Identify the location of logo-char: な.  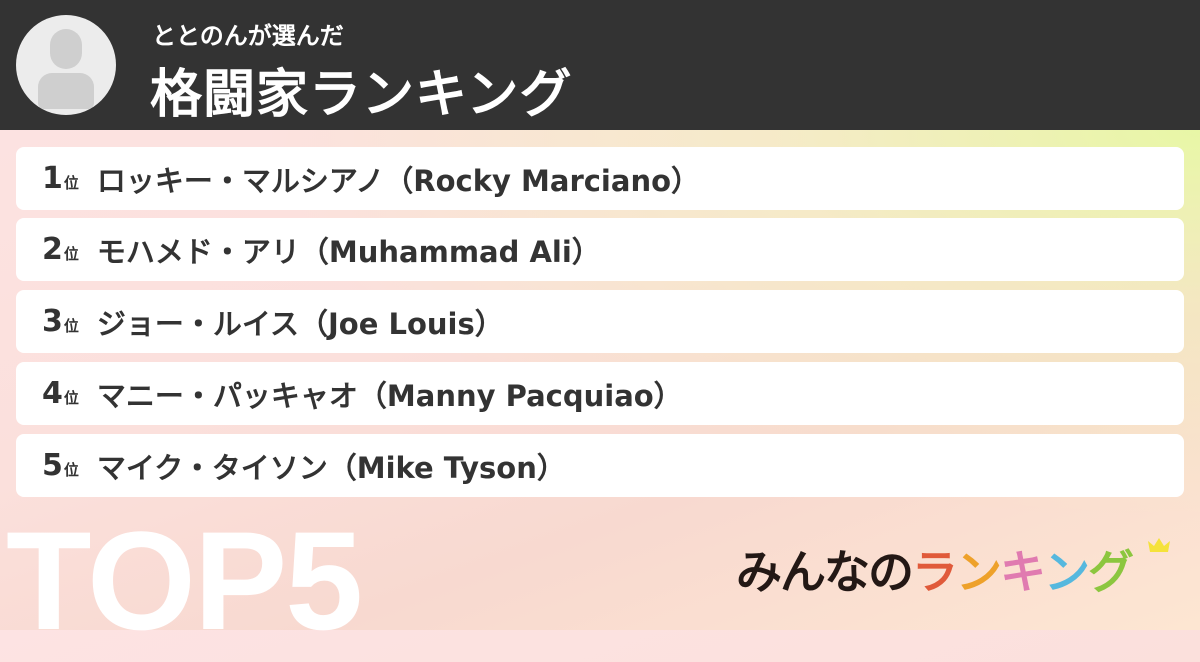
(847, 572).